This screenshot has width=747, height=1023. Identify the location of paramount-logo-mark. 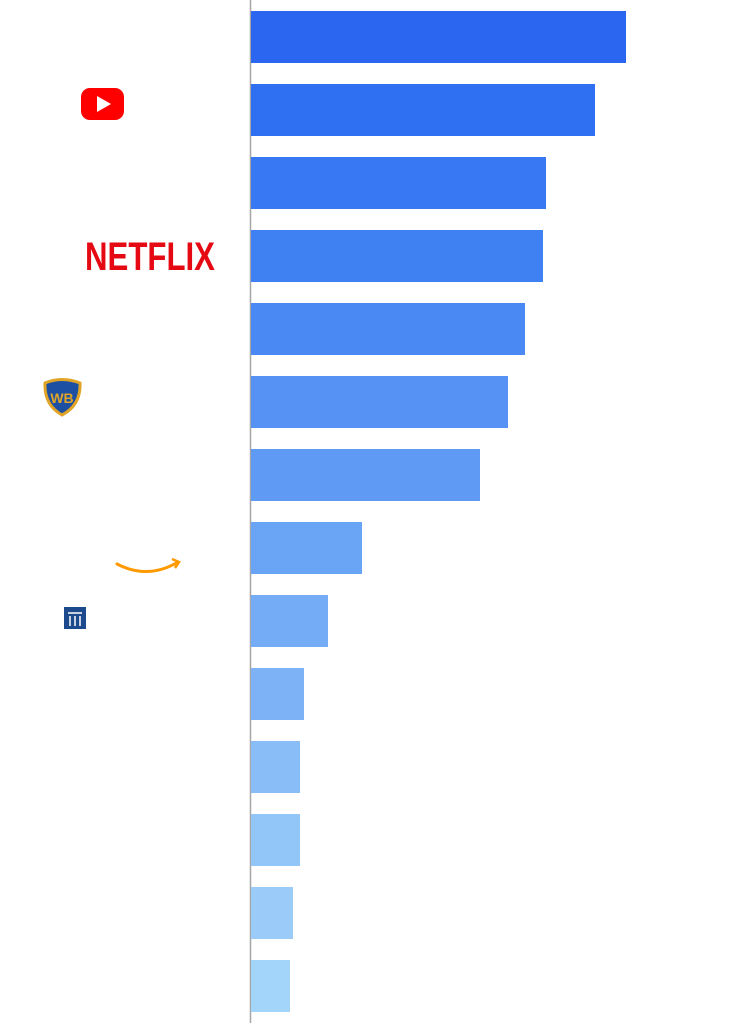
(75, 619).